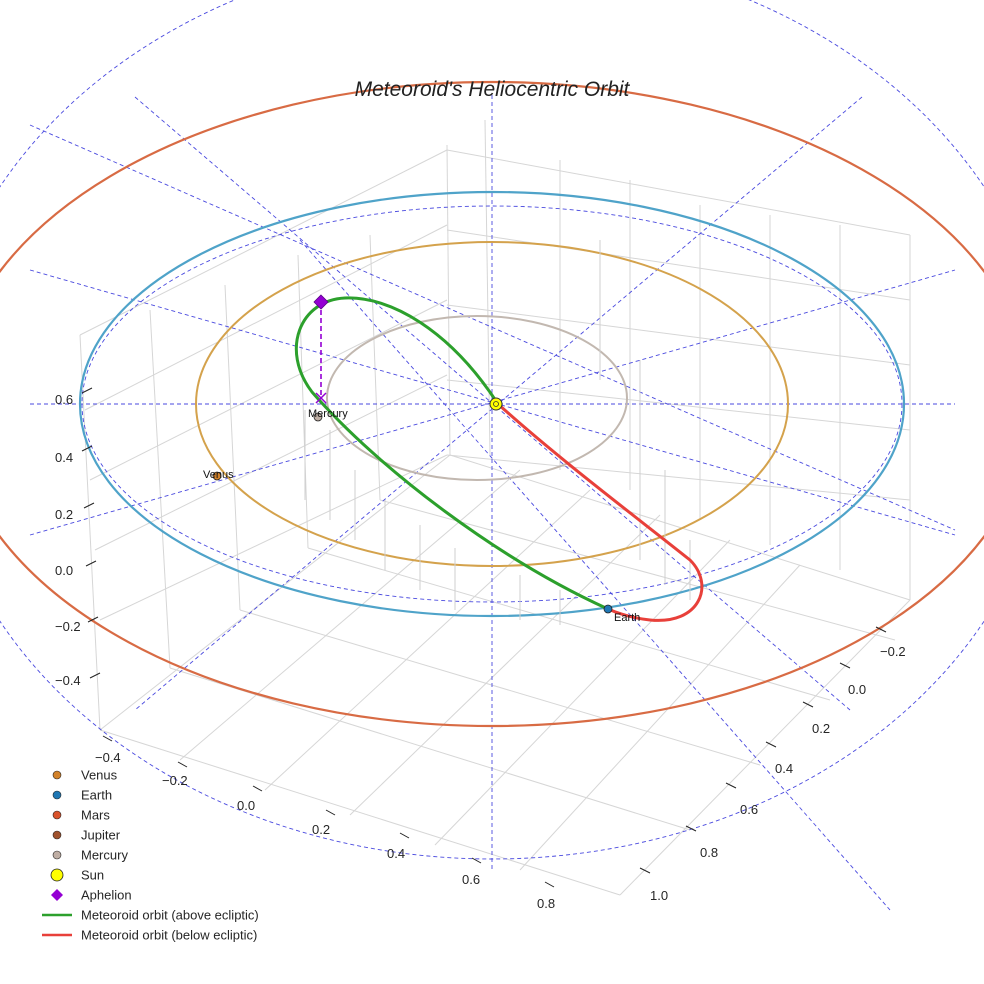  What do you see at coordinates (328, 414) in the screenshot?
I see `mercury-label: Mercury` at bounding box center [328, 414].